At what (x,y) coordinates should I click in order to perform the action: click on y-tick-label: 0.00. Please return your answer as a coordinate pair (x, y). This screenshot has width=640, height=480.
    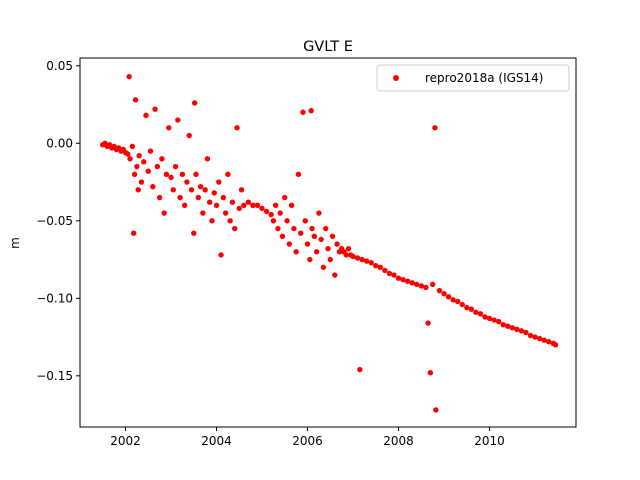
    Looking at the image, I should click on (59, 143).